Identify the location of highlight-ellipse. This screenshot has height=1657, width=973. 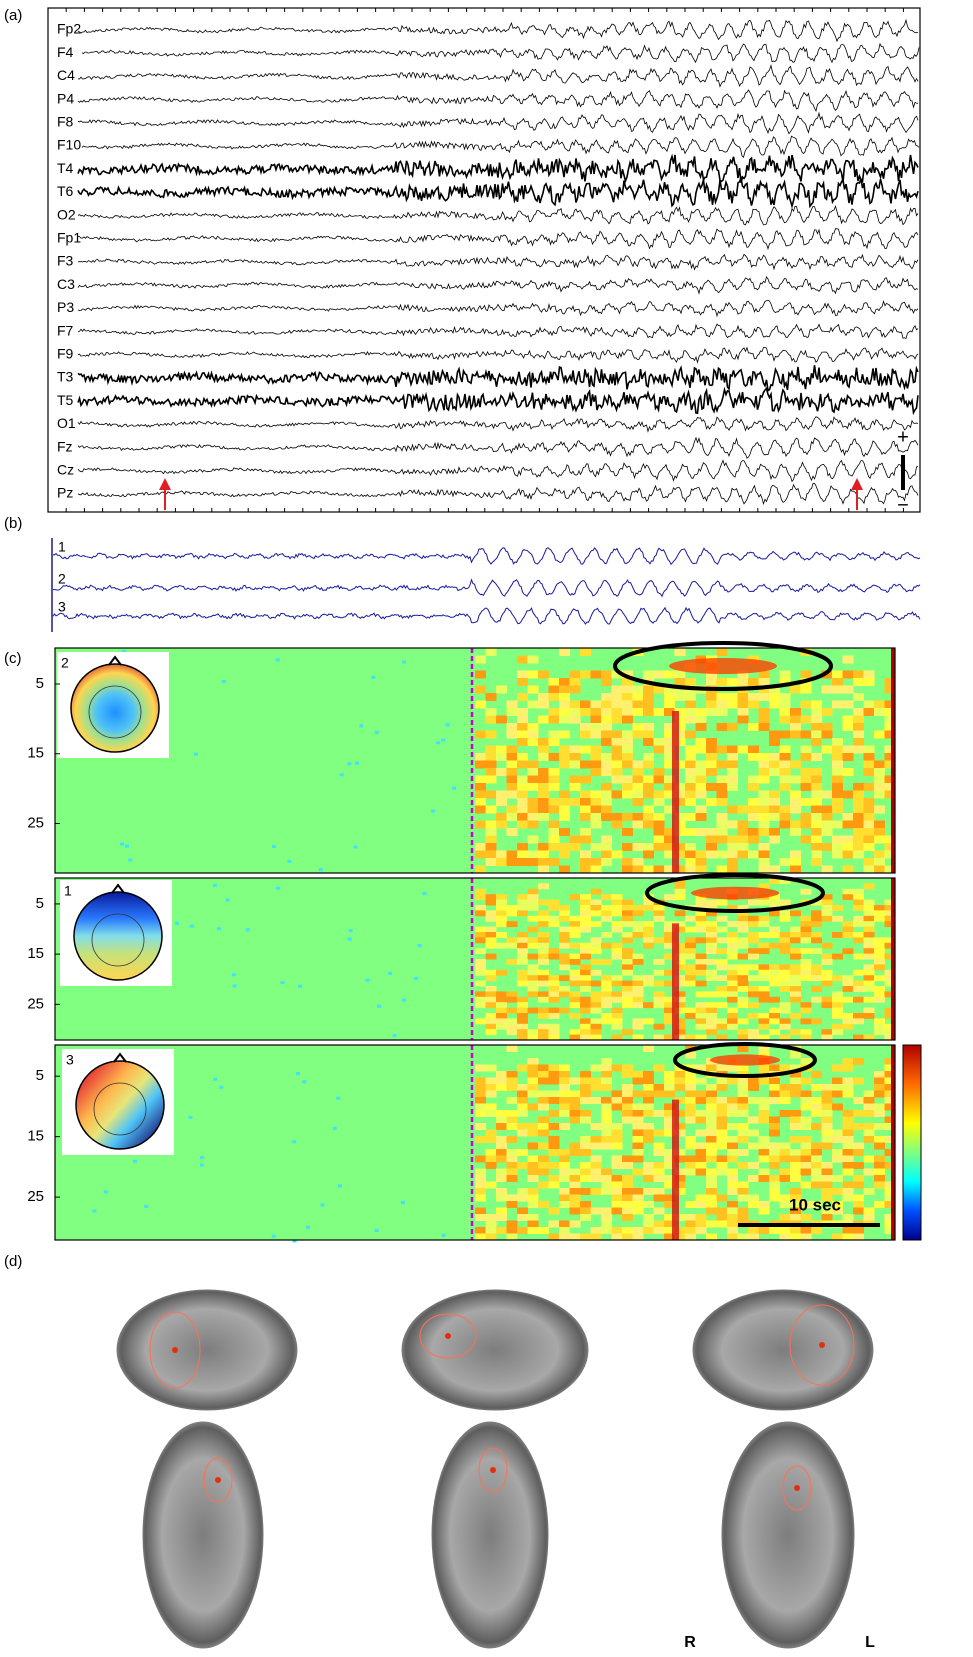
(735, 893).